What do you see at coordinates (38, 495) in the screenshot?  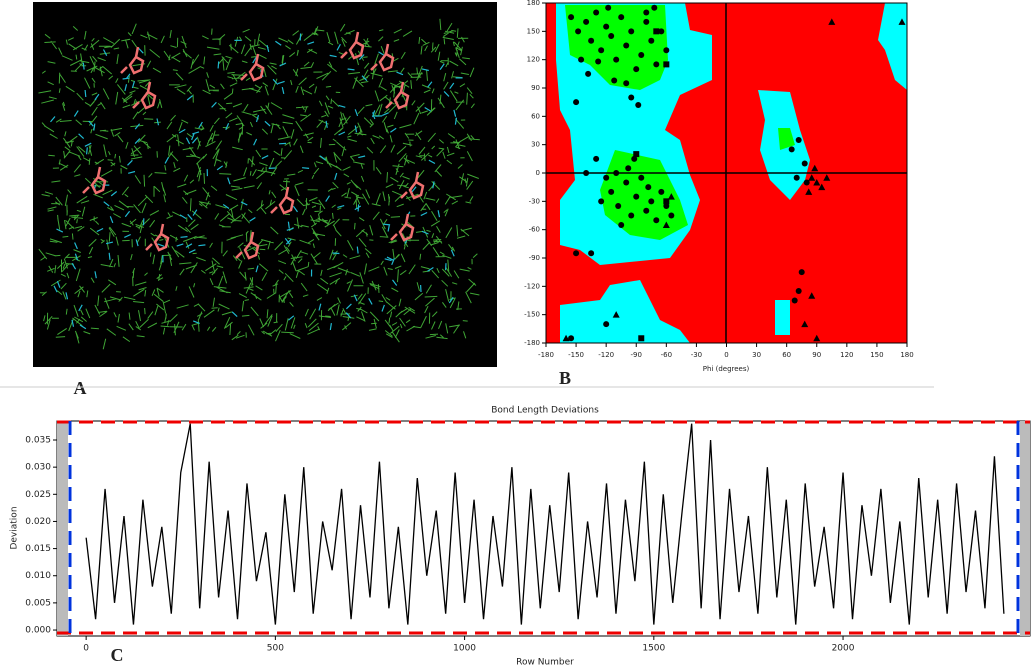 I see `y-tick-label: 0.025` at bounding box center [38, 495].